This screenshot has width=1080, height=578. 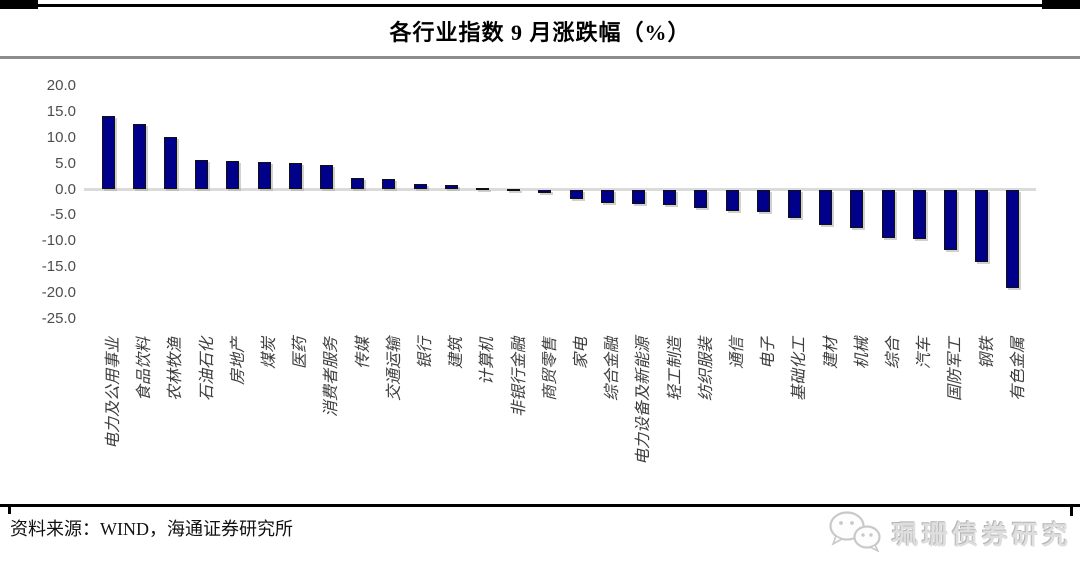 I want to click on title-underline, so click(x=540, y=57).